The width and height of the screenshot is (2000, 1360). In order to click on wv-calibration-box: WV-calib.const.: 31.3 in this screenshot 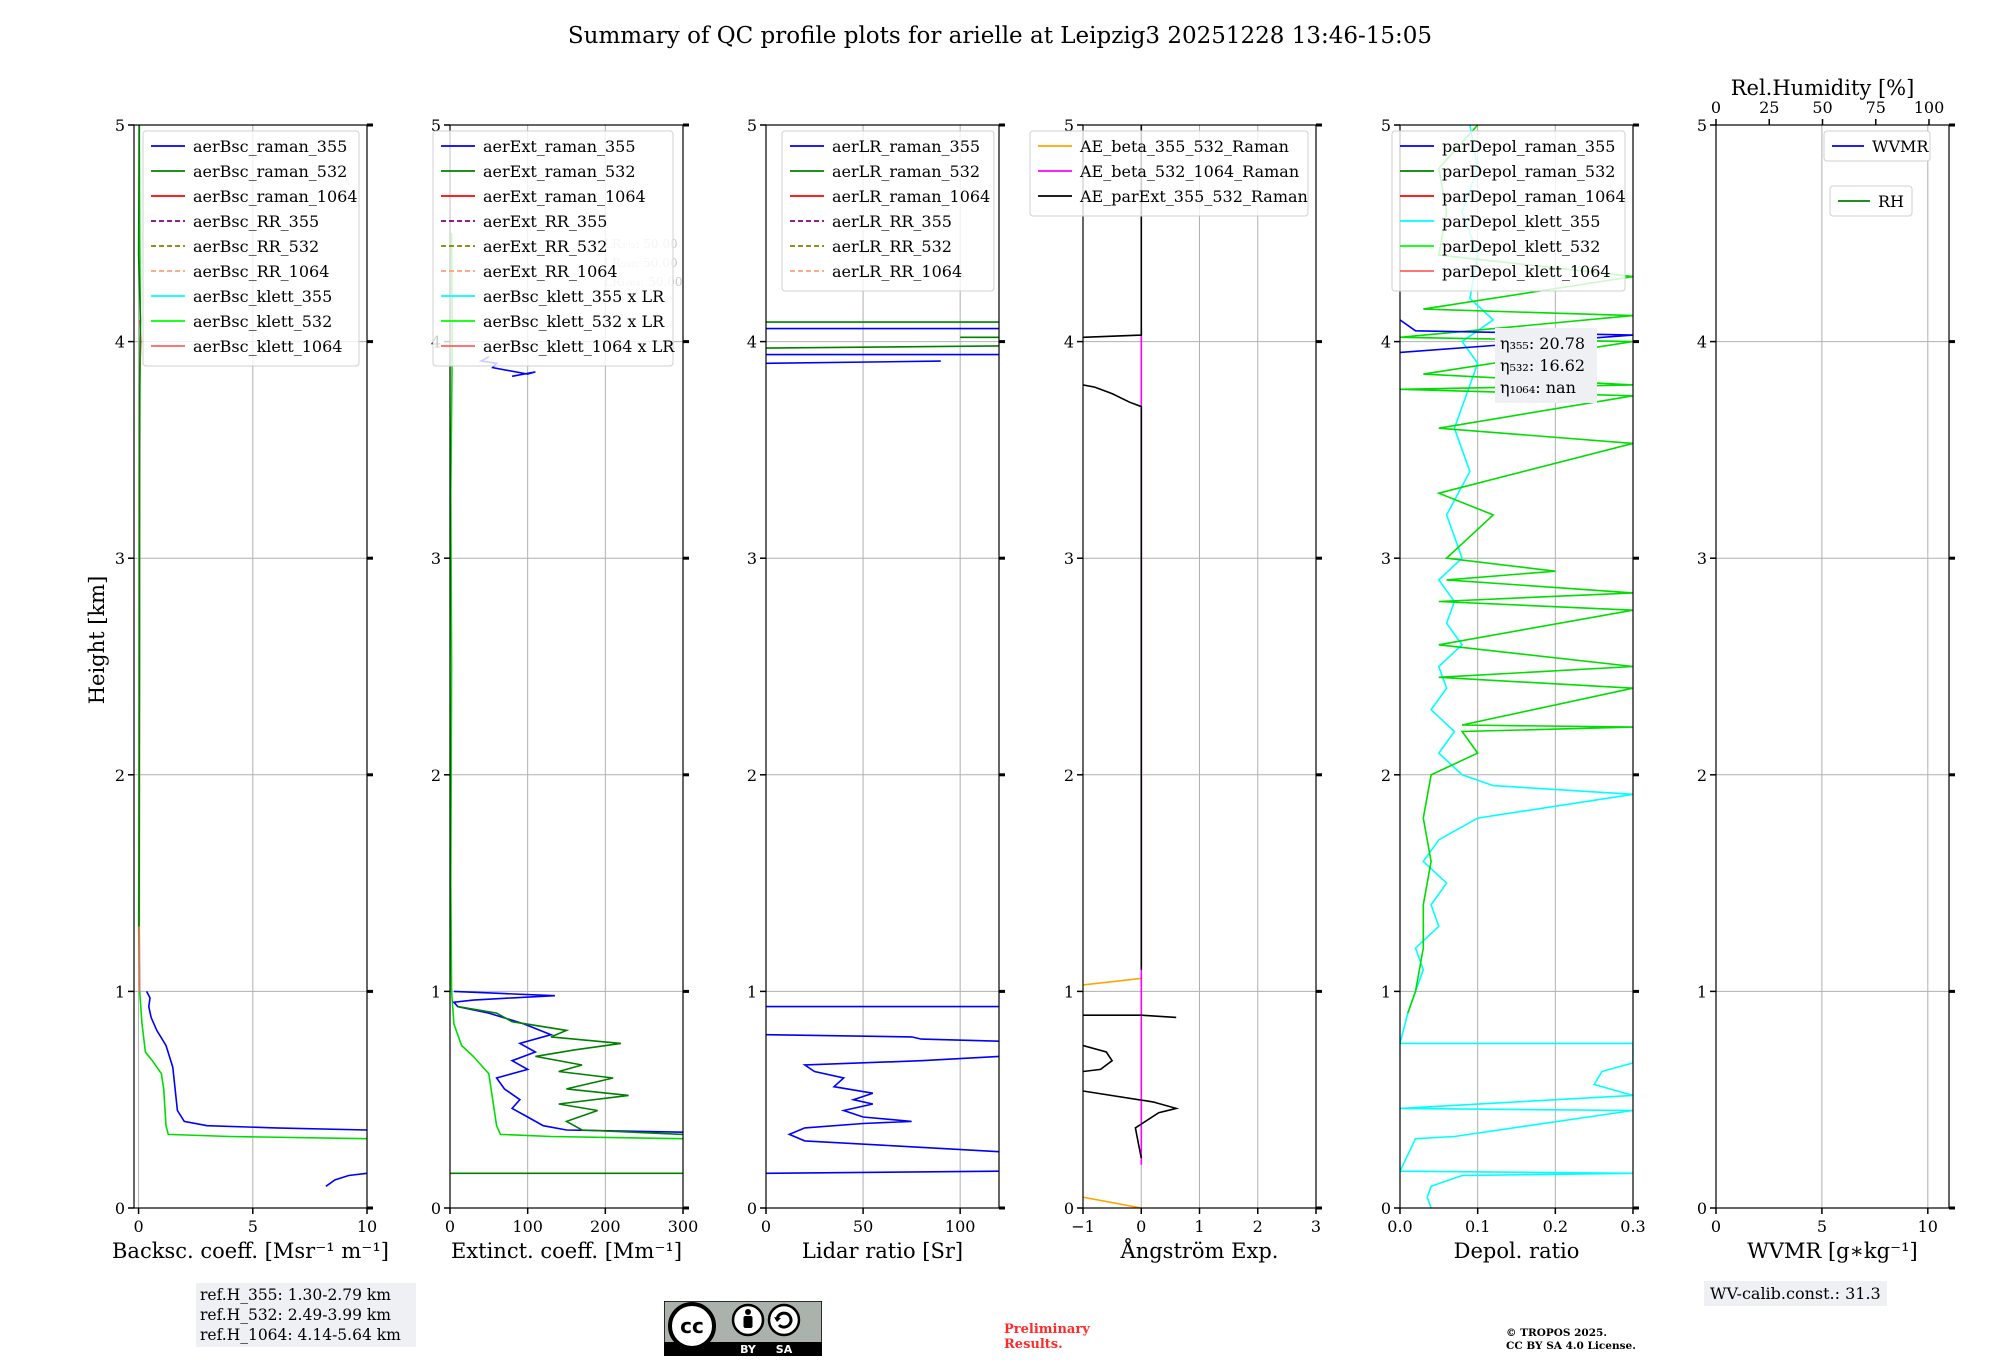, I will do `click(1795, 1293)`.